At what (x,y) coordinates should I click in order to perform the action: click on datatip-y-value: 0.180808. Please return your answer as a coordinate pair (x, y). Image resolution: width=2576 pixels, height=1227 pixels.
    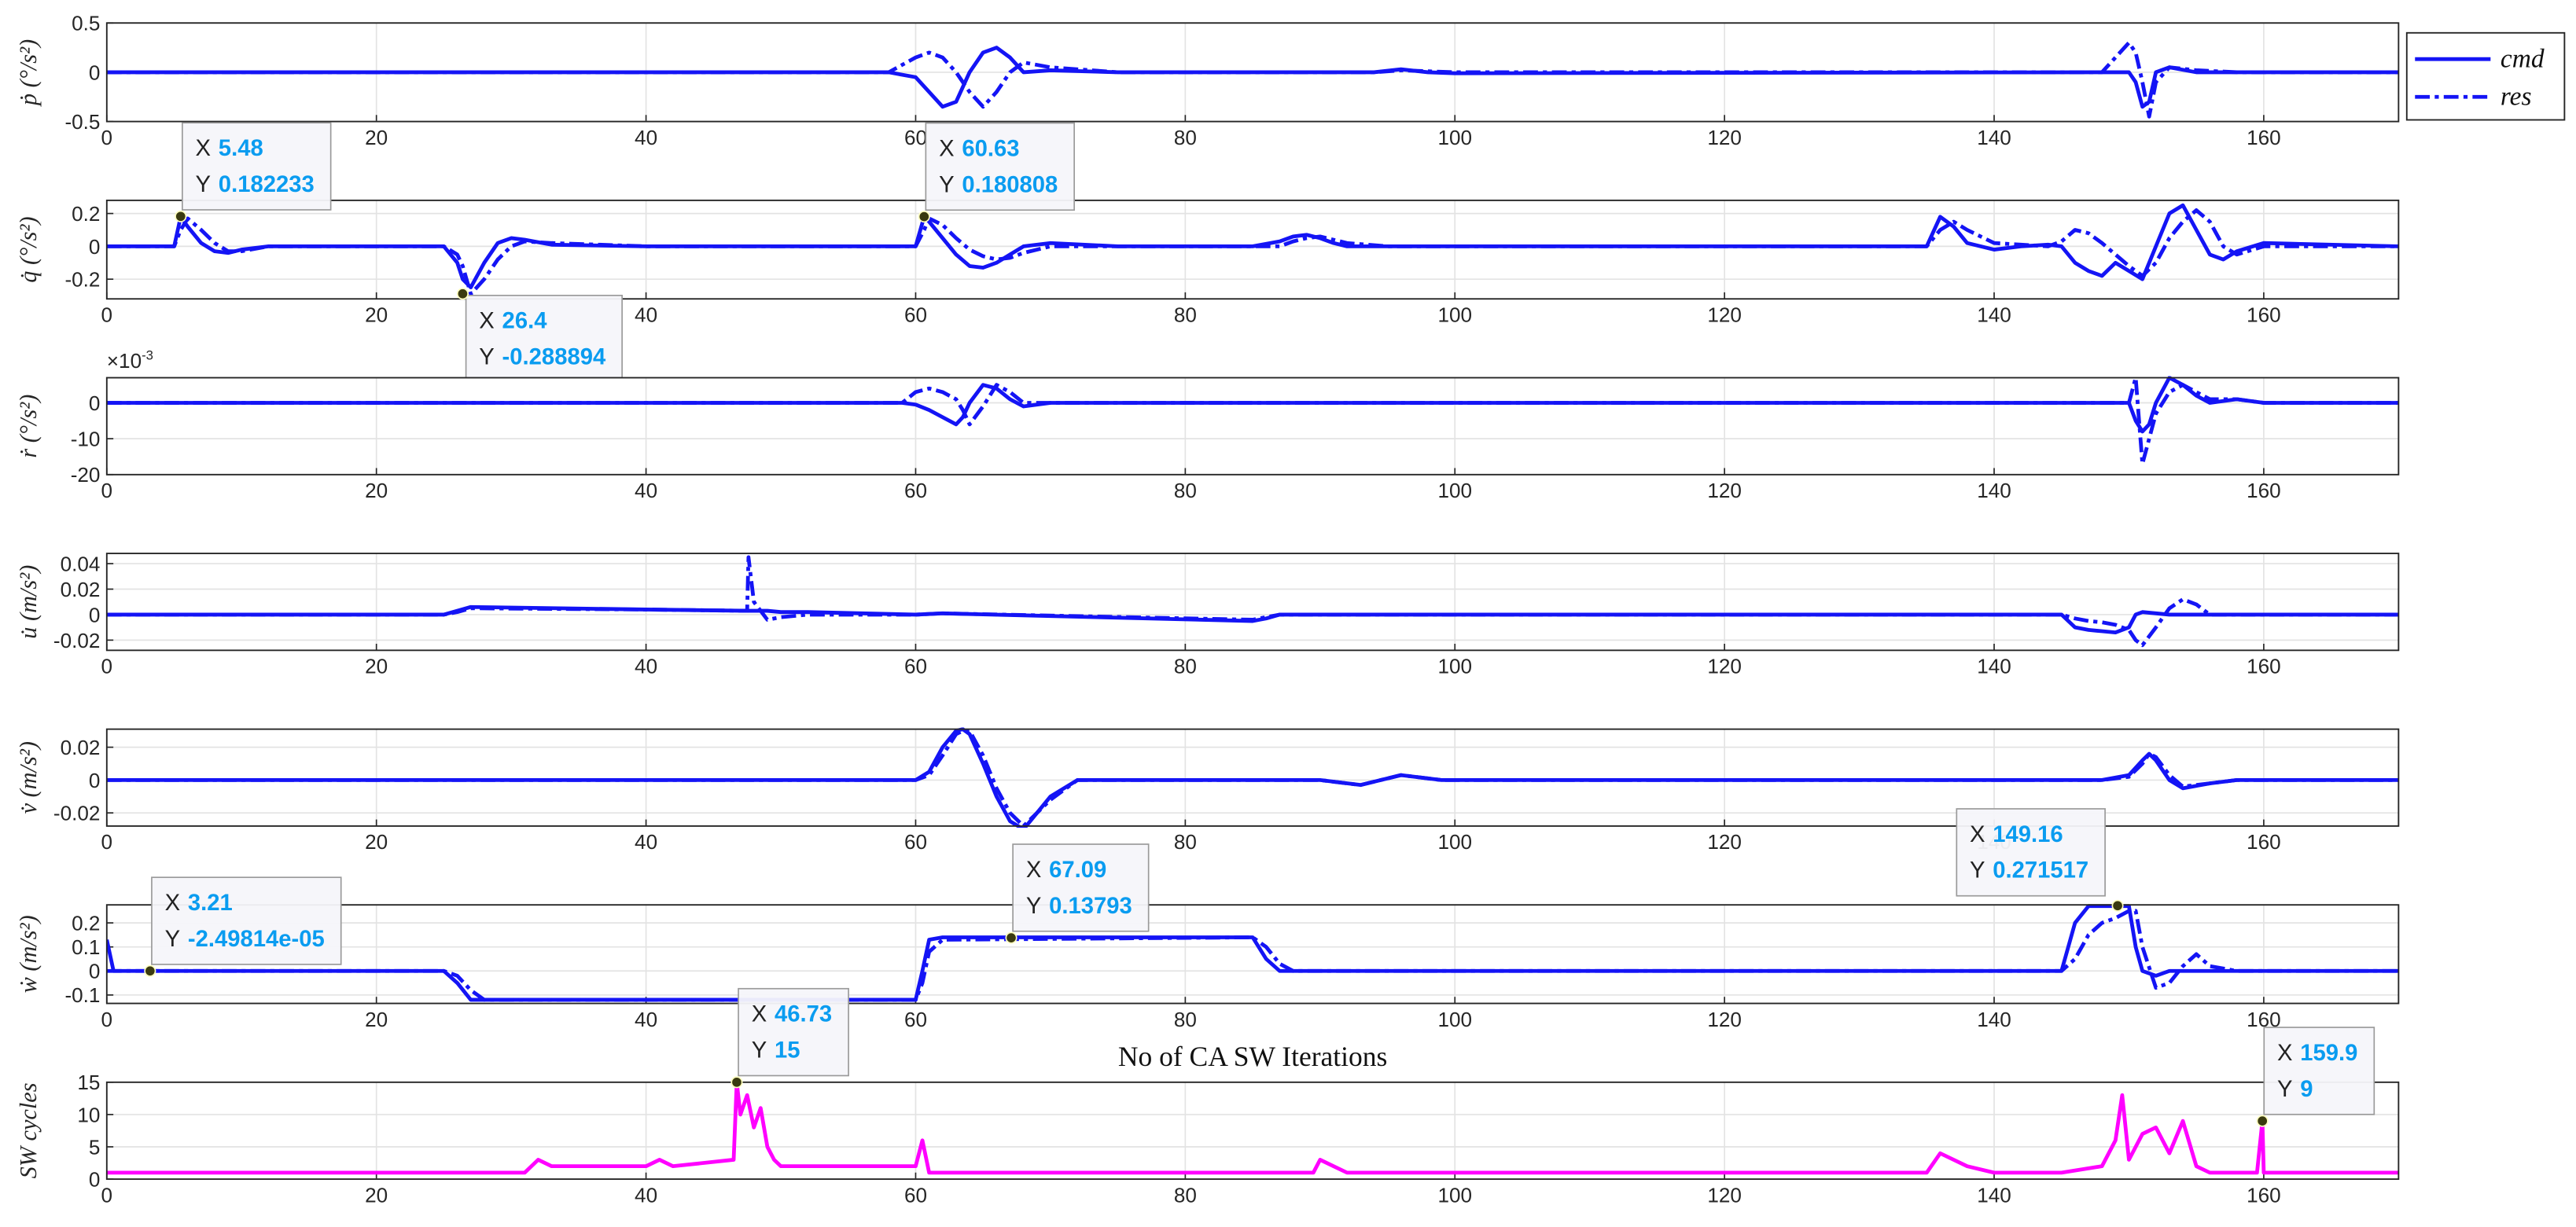
    Looking at the image, I should click on (1010, 184).